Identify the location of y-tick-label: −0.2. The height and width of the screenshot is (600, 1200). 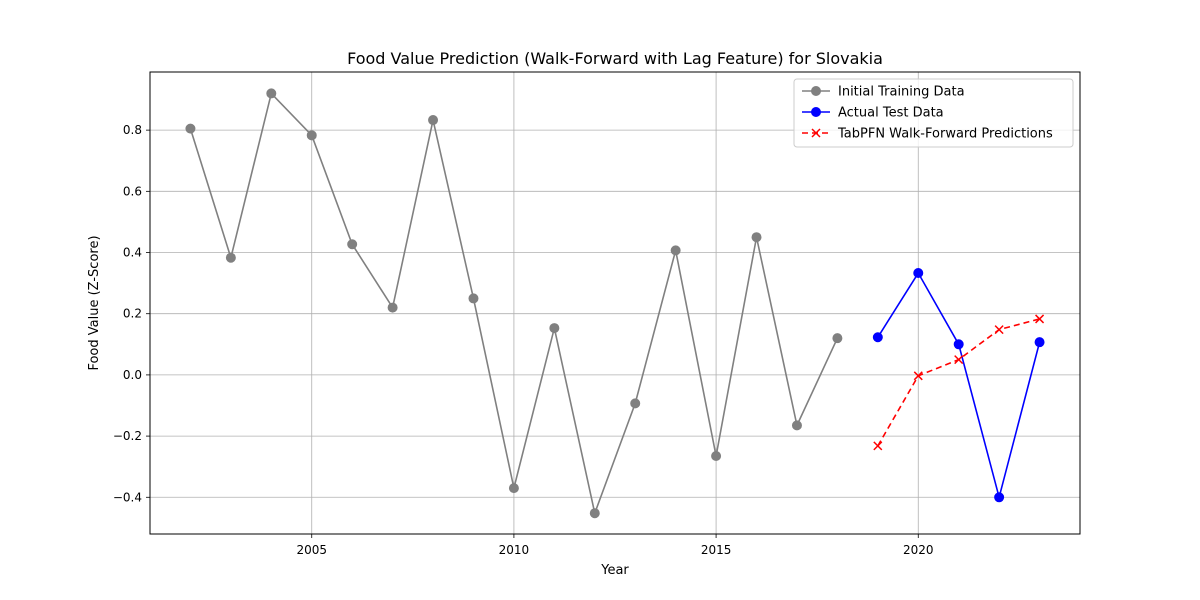
(127, 436).